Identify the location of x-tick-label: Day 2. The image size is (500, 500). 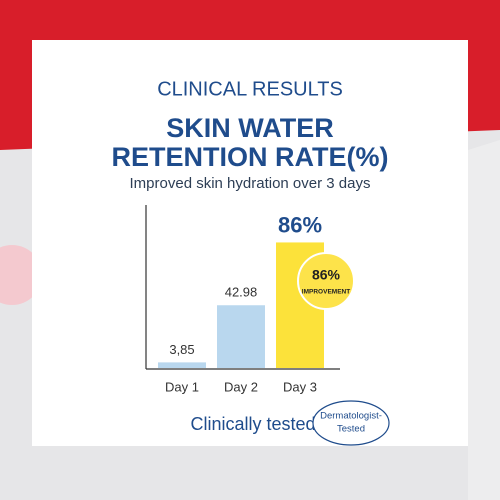
(241, 386).